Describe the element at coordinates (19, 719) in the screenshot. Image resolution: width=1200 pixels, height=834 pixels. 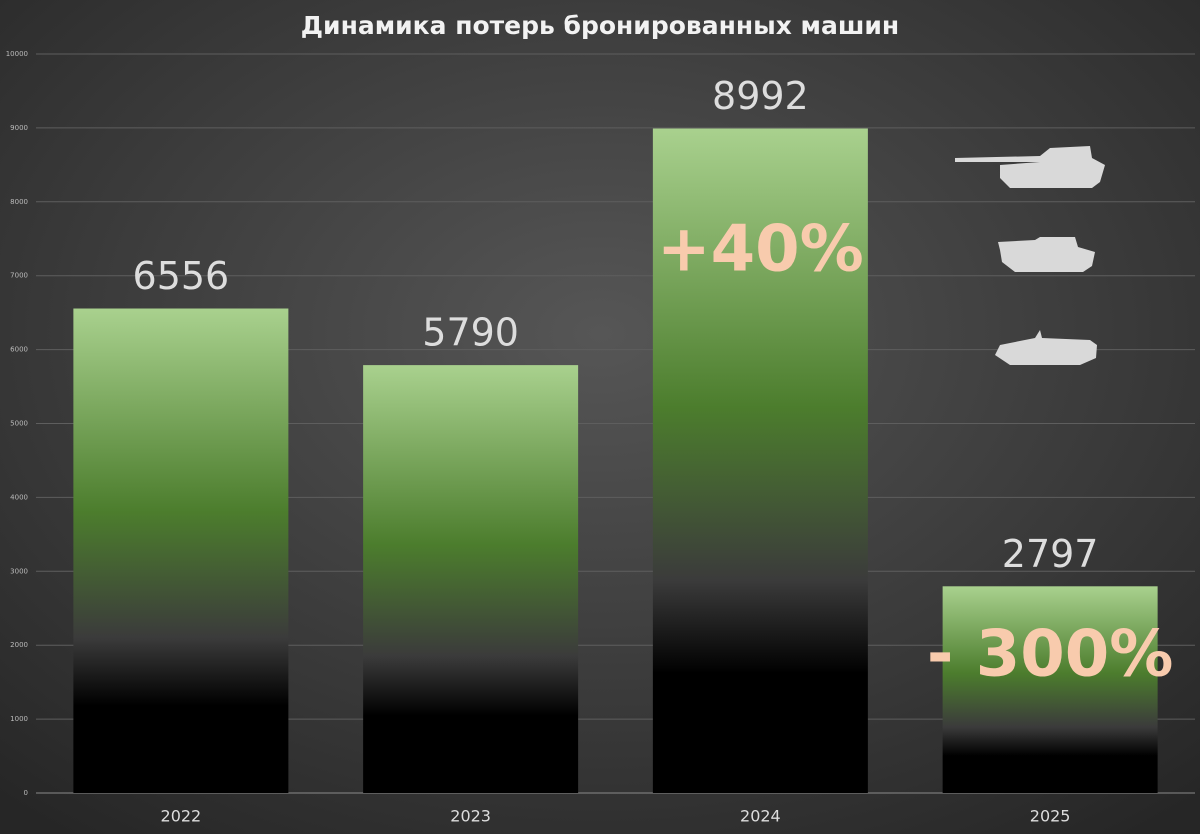
I see `y-tick-label: 1000` at that location.